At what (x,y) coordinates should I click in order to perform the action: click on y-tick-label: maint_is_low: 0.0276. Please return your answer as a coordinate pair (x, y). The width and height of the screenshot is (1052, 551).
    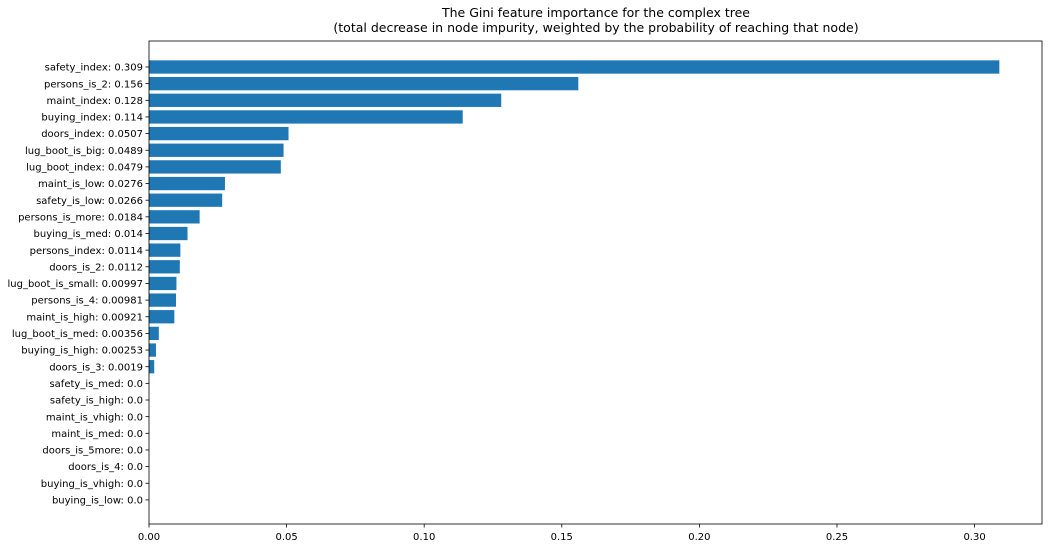
    Looking at the image, I should click on (90, 184).